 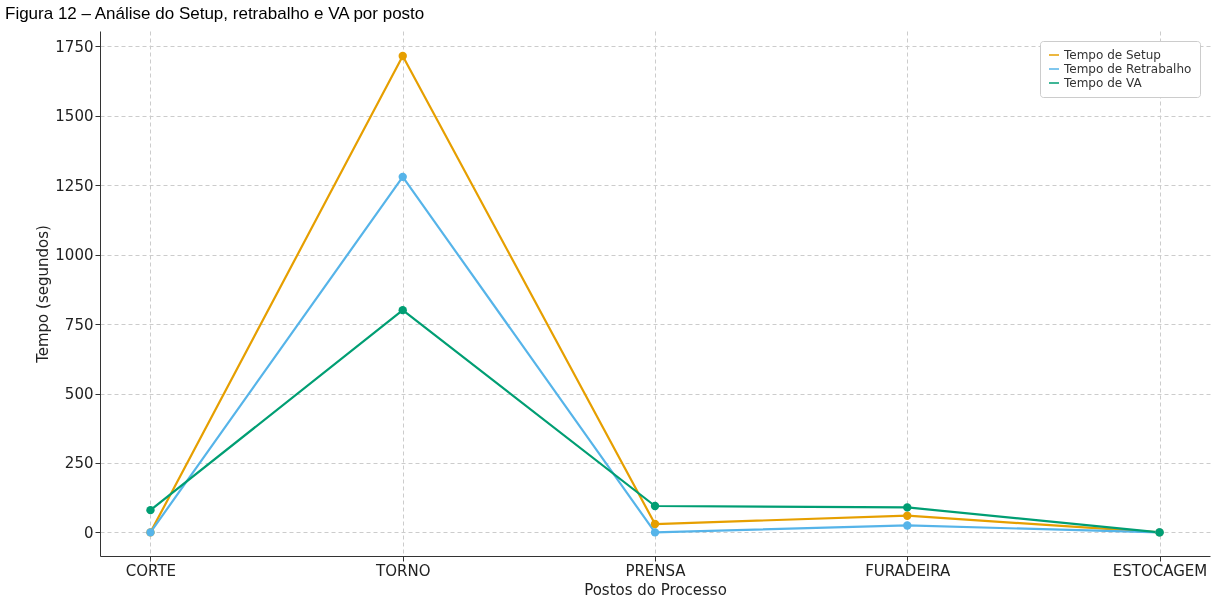 I want to click on x-tick-label: PRENSA, so click(x=656, y=570).